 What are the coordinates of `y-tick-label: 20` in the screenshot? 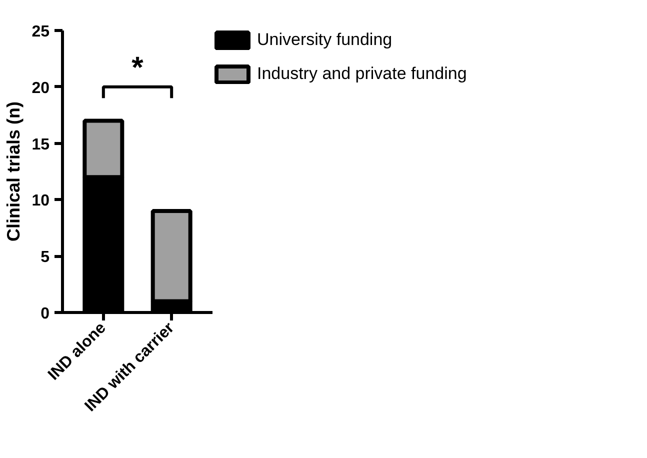 It's located at (41, 88).